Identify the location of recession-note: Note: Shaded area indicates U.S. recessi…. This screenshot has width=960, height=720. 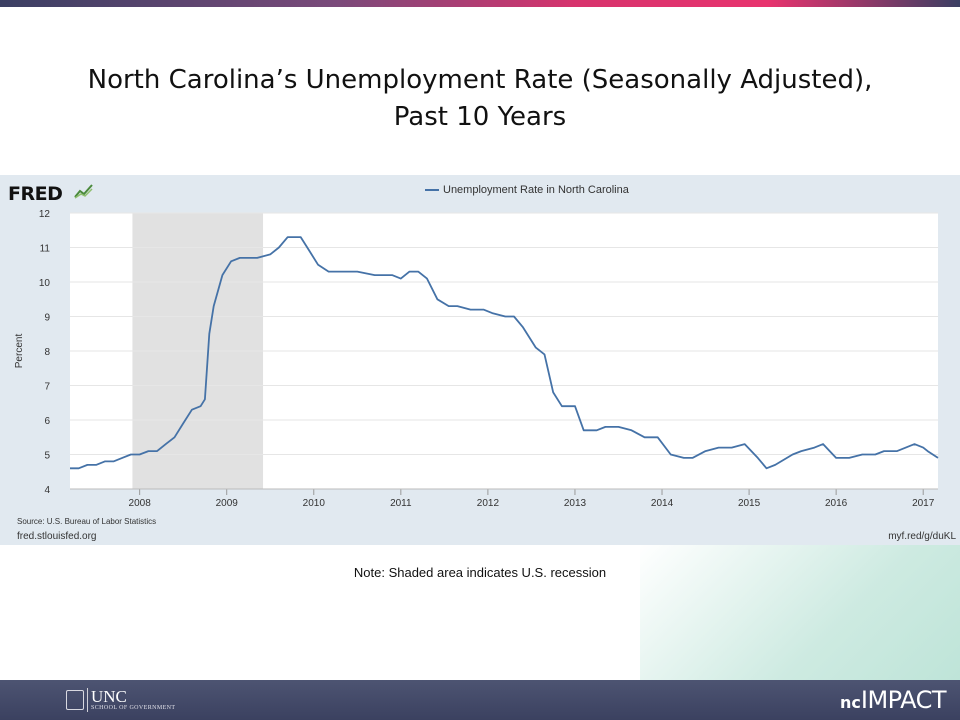
(480, 572).